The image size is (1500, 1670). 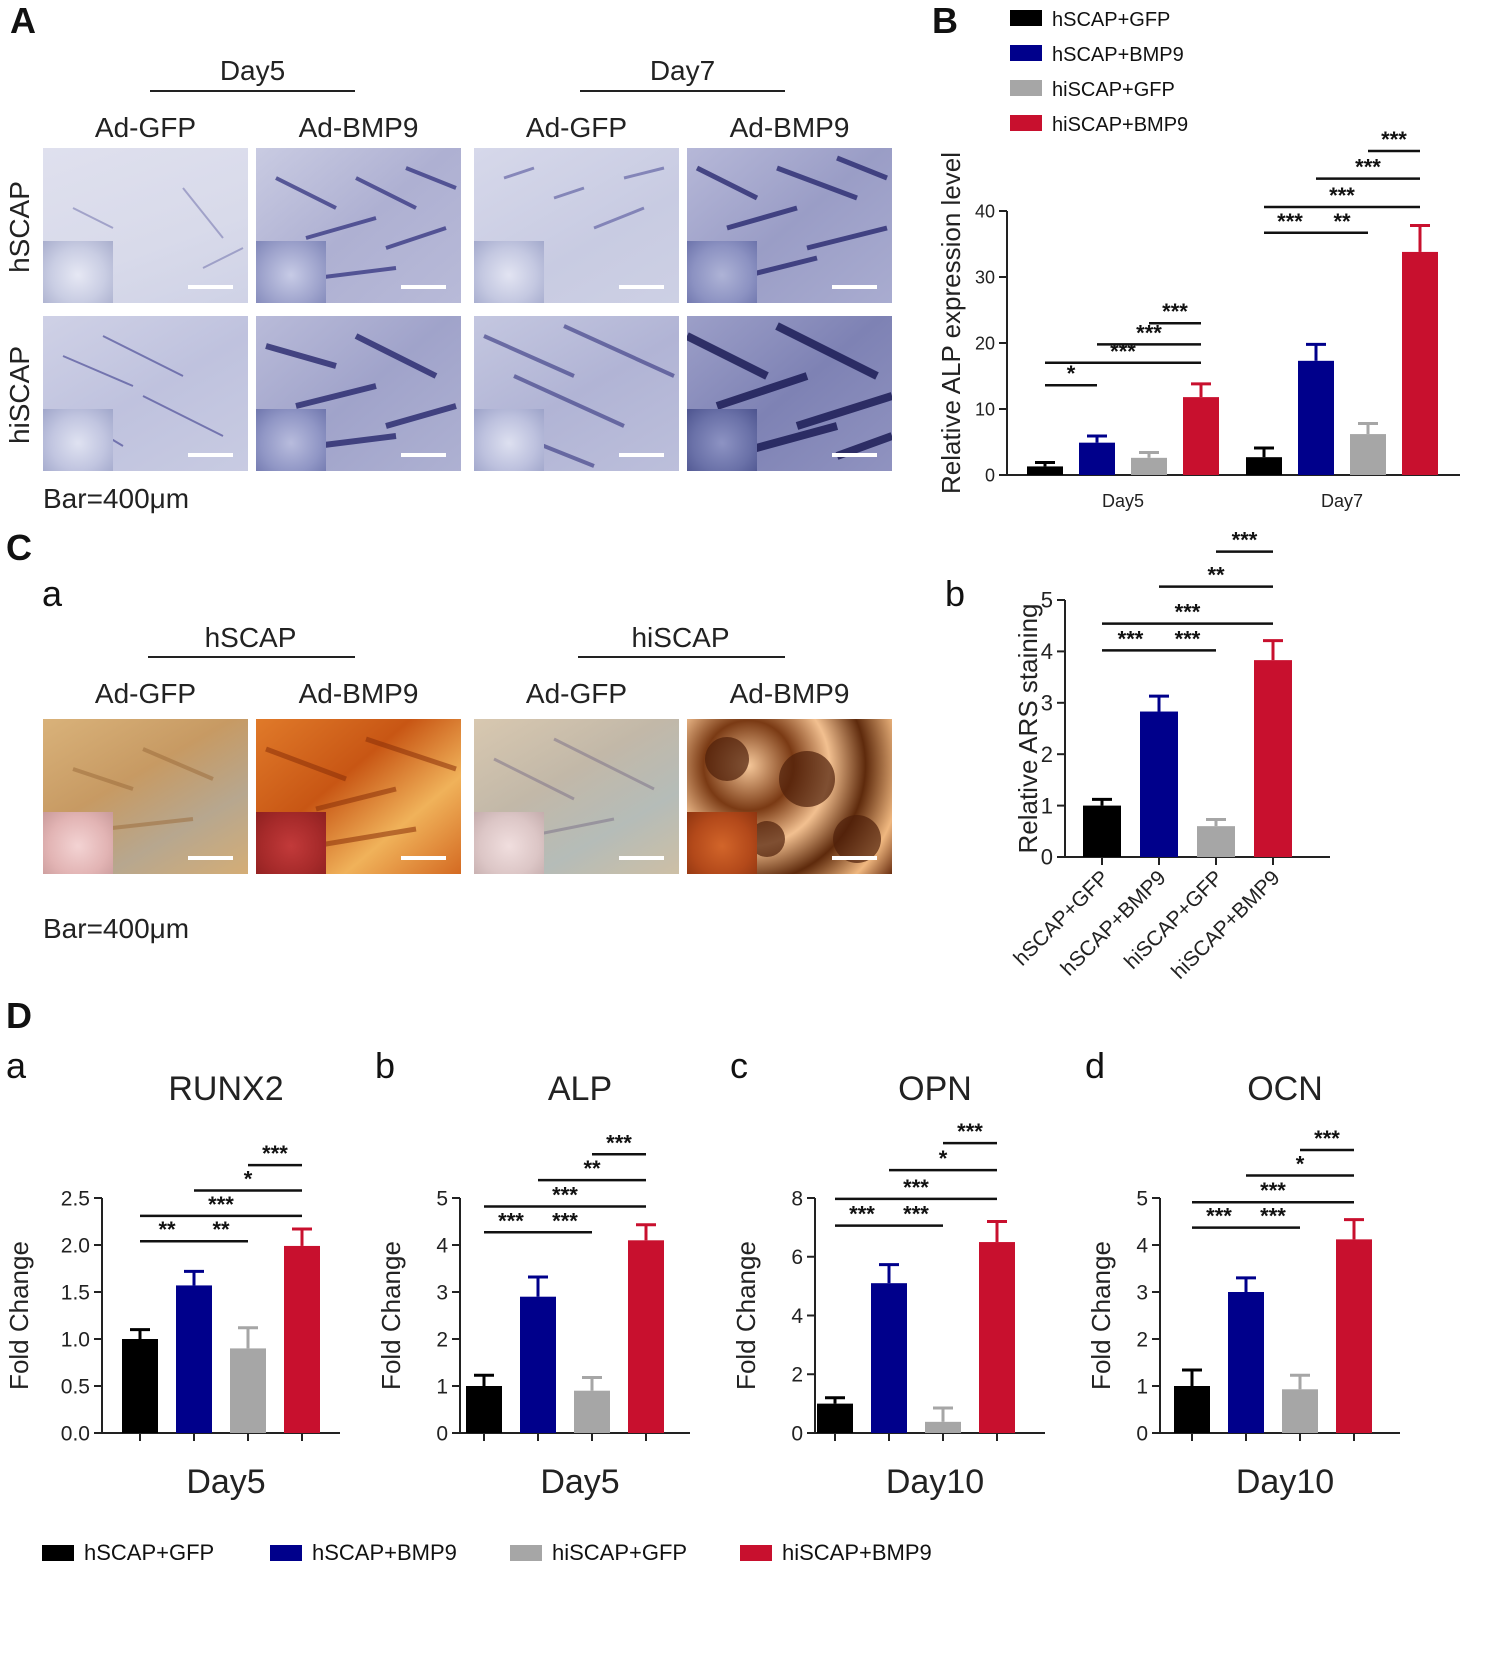 I want to click on y-axis-title: Relative ARS staining, so click(x=1028, y=728).